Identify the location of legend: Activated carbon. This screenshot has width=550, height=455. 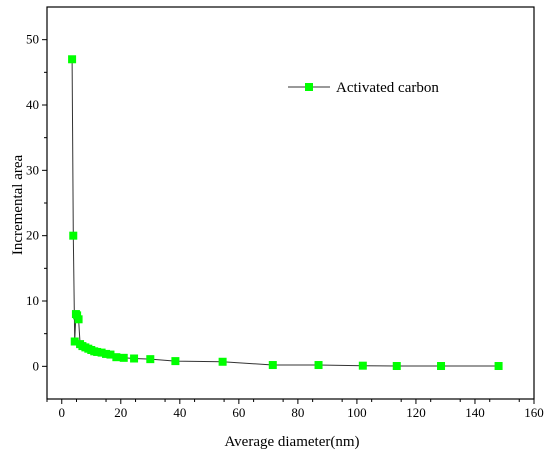
(363, 88).